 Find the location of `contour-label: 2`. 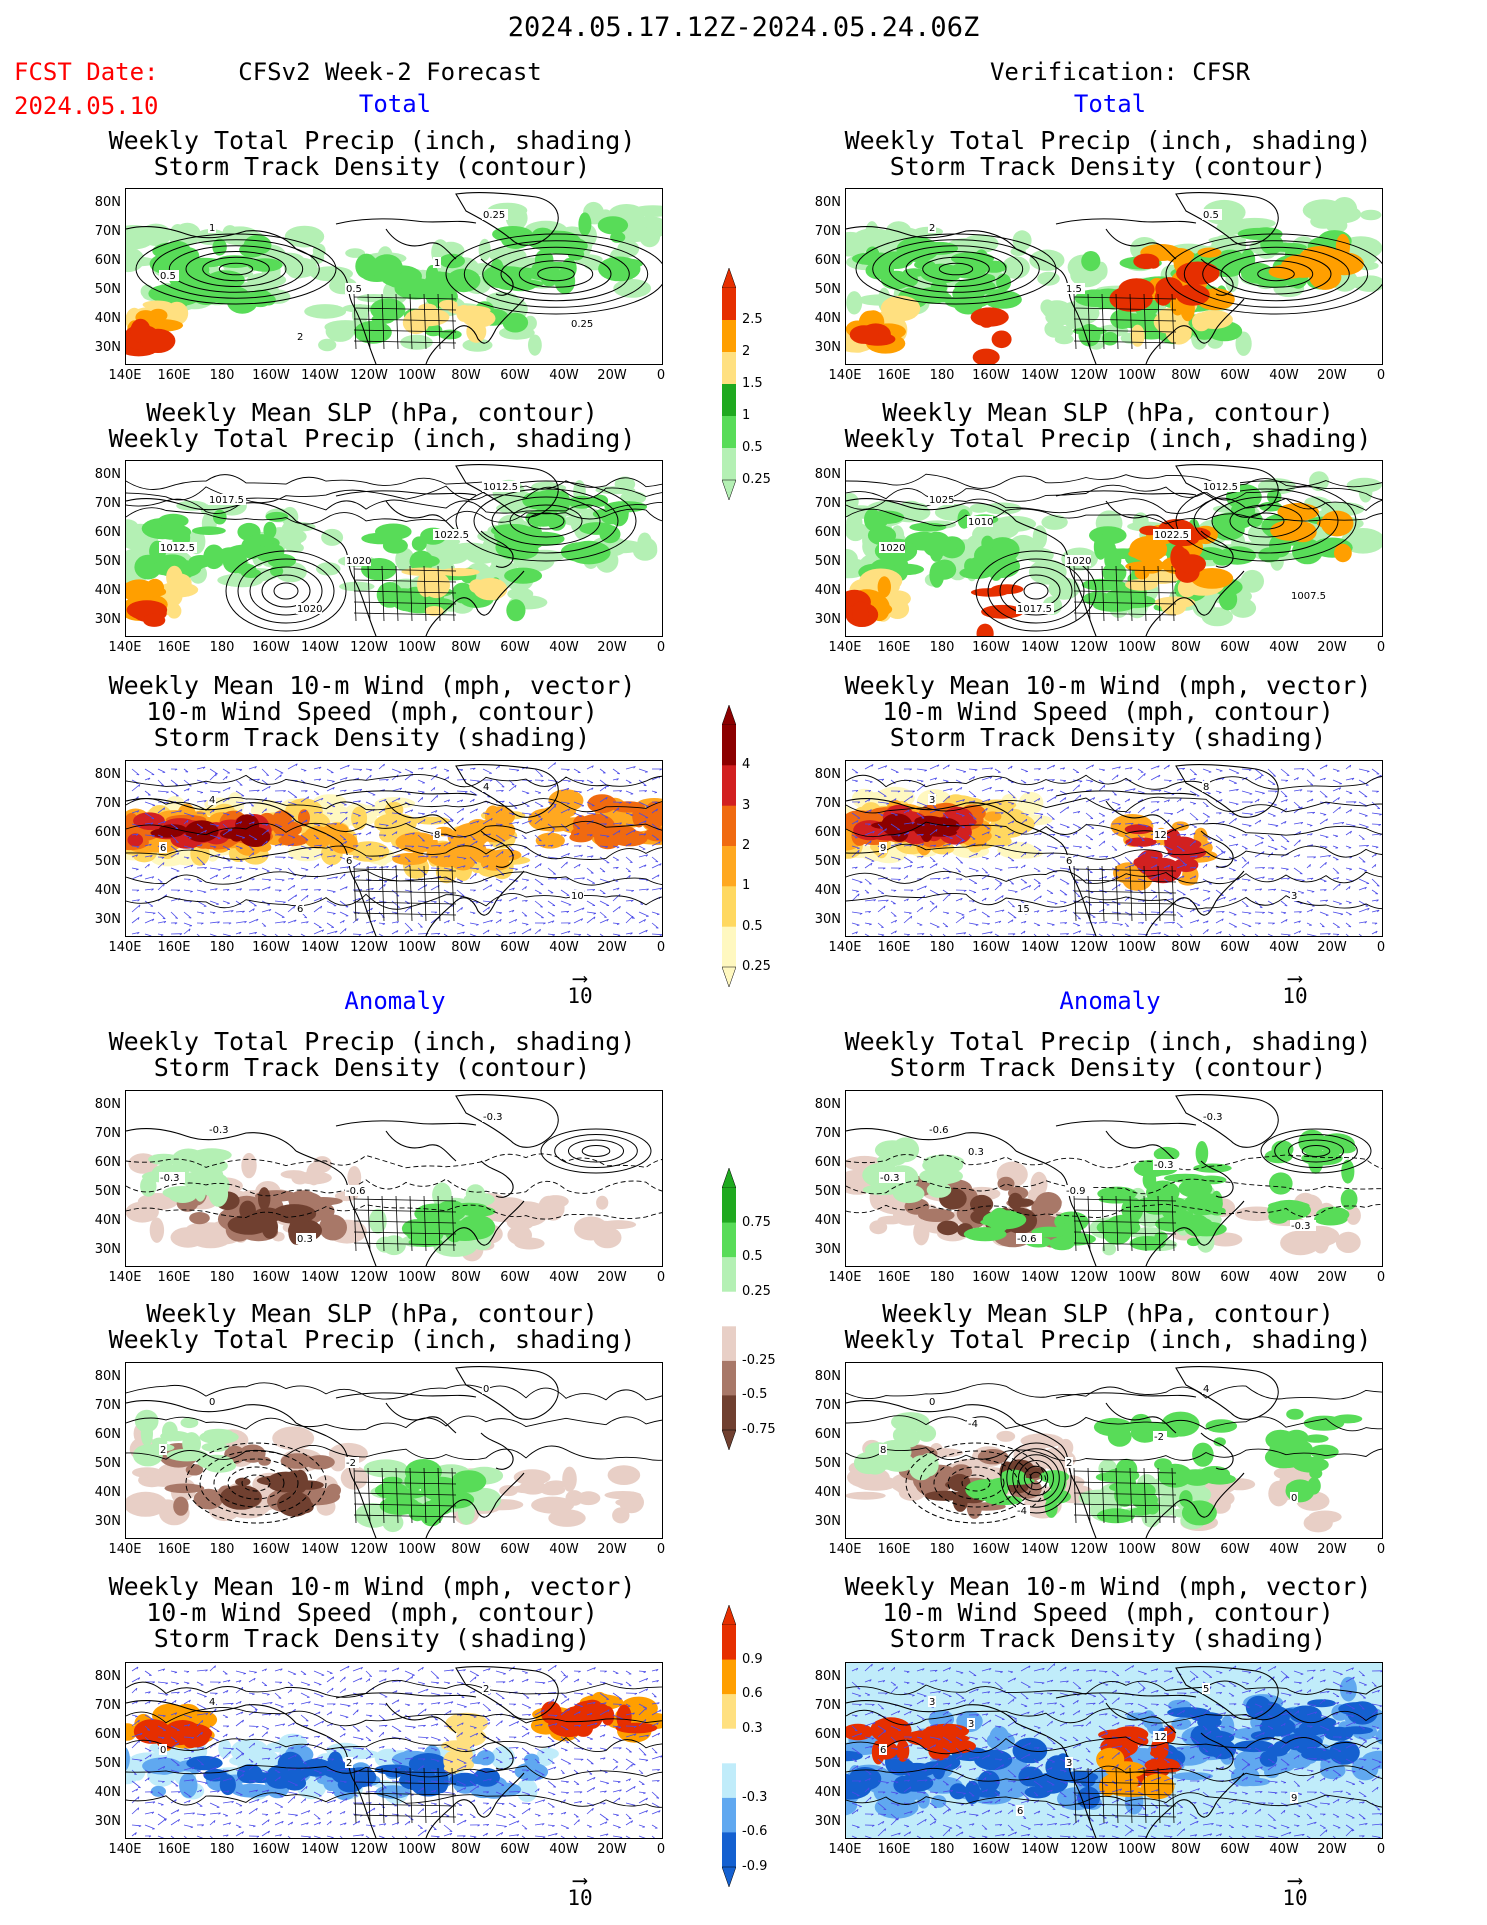

contour-label: 2 is located at coordinates (163, 1450).